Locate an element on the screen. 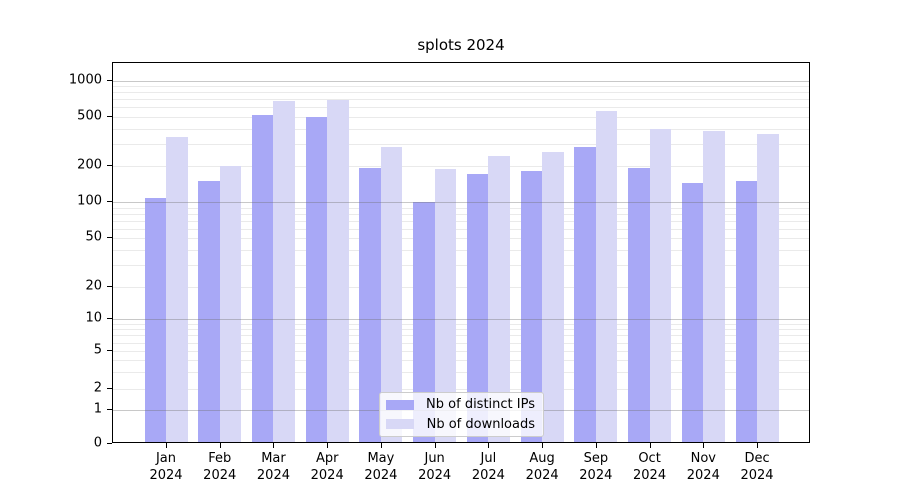 The image size is (900, 500). y-tick-label: 1 is located at coordinates (97, 409).